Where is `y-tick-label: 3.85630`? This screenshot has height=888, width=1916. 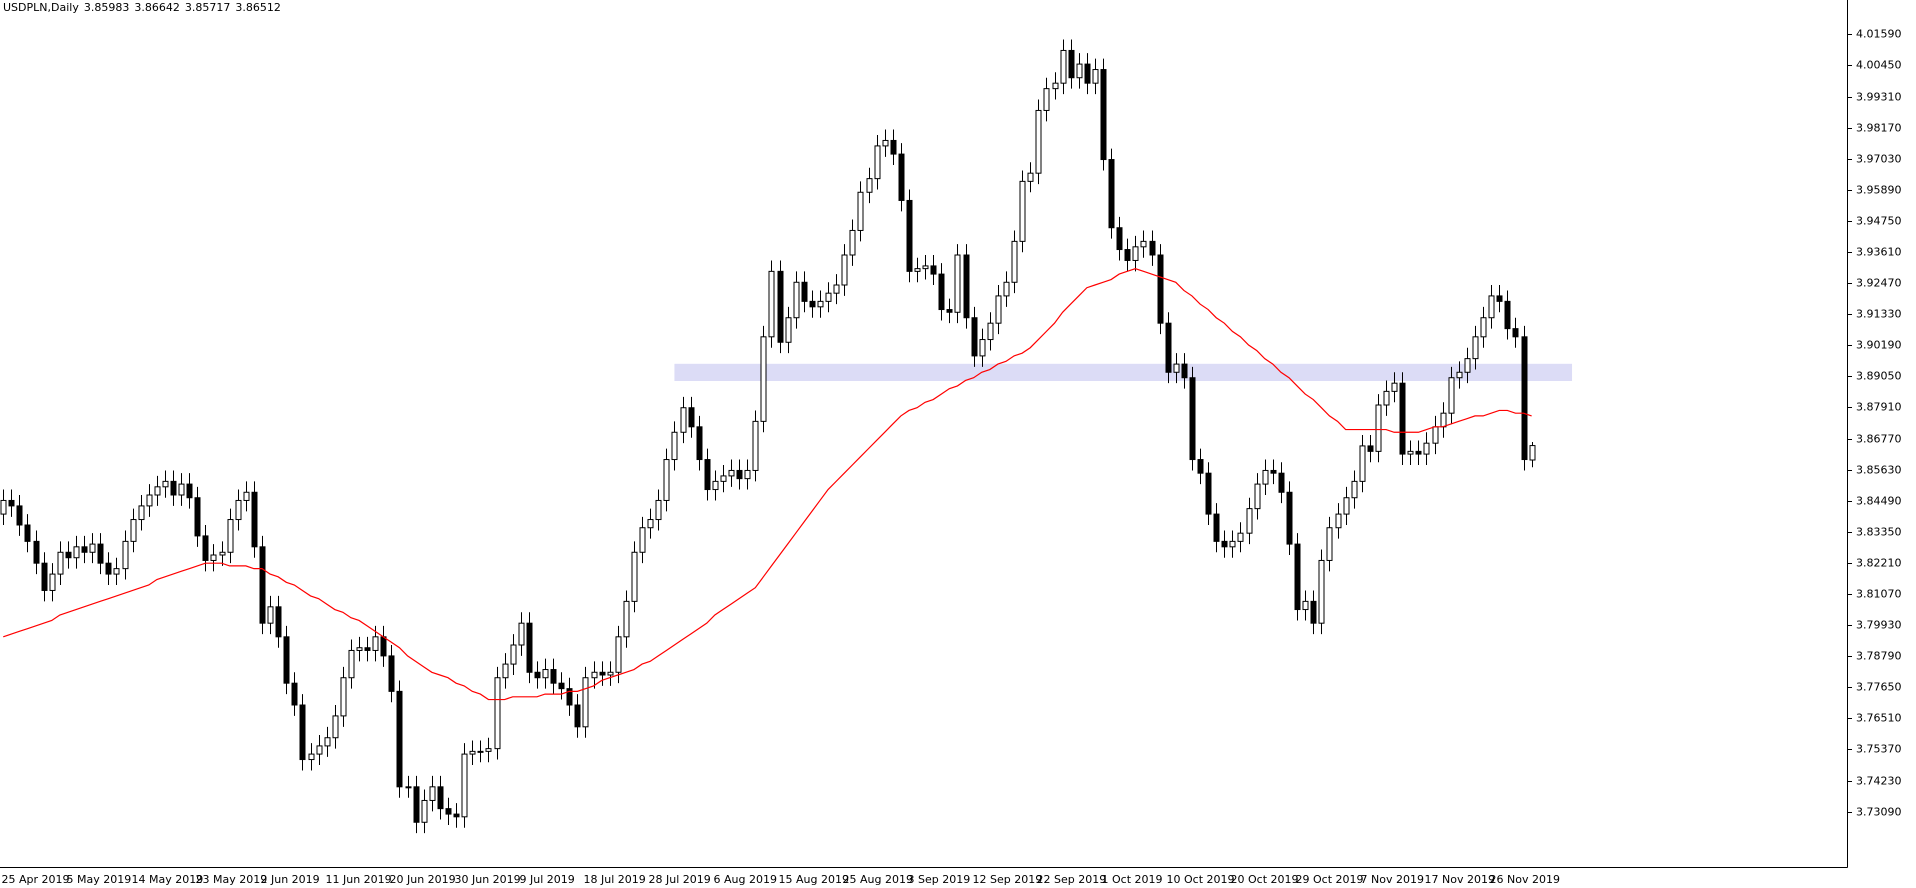
y-tick-label: 3.85630 is located at coordinates (1879, 470).